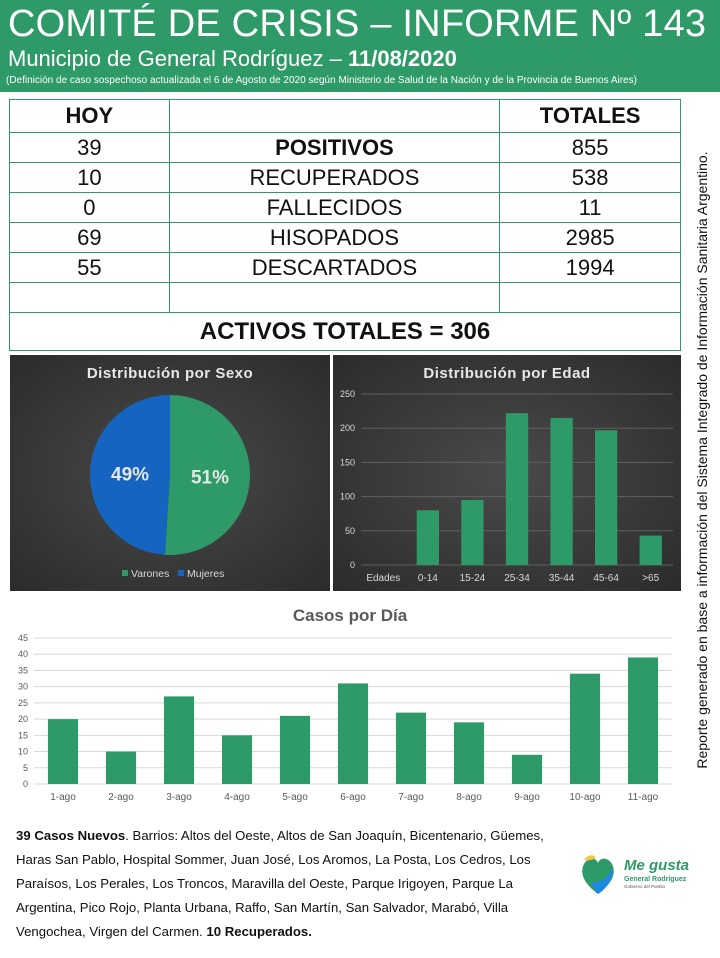 Image resolution: width=720 pixels, height=958 pixels. Describe the element at coordinates (23, 670) in the screenshot. I see `y-tick-label: 35` at that location.